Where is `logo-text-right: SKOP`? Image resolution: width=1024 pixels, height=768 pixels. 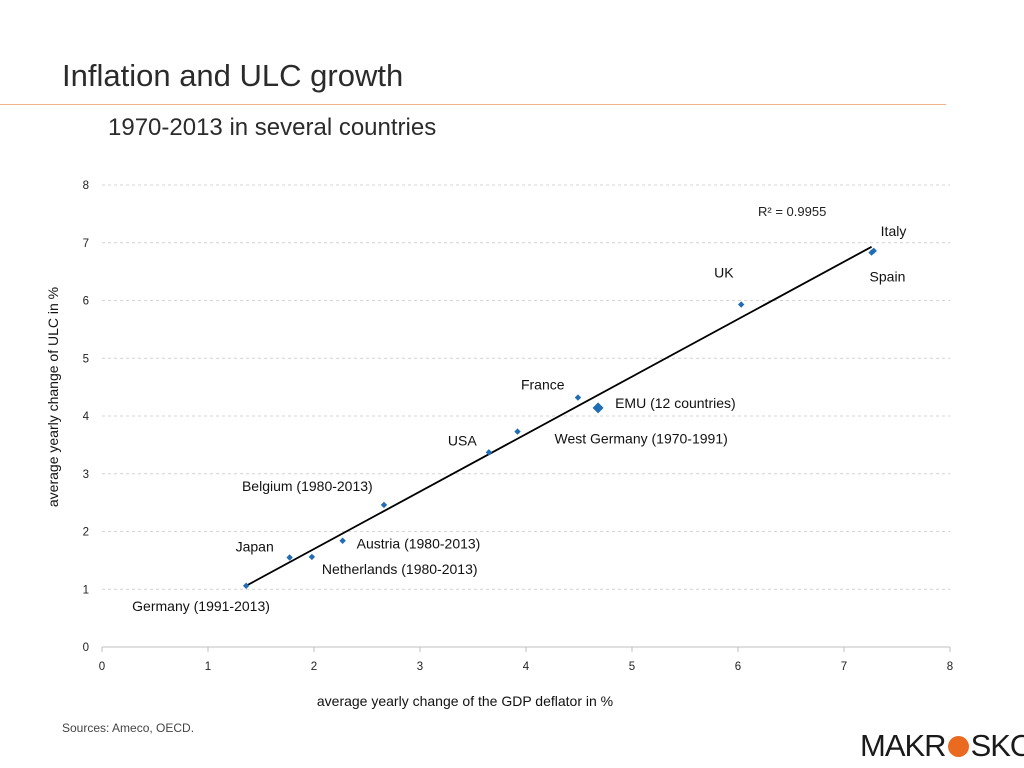 logo-text-right: SKOP is located at coordinates (997, 745).